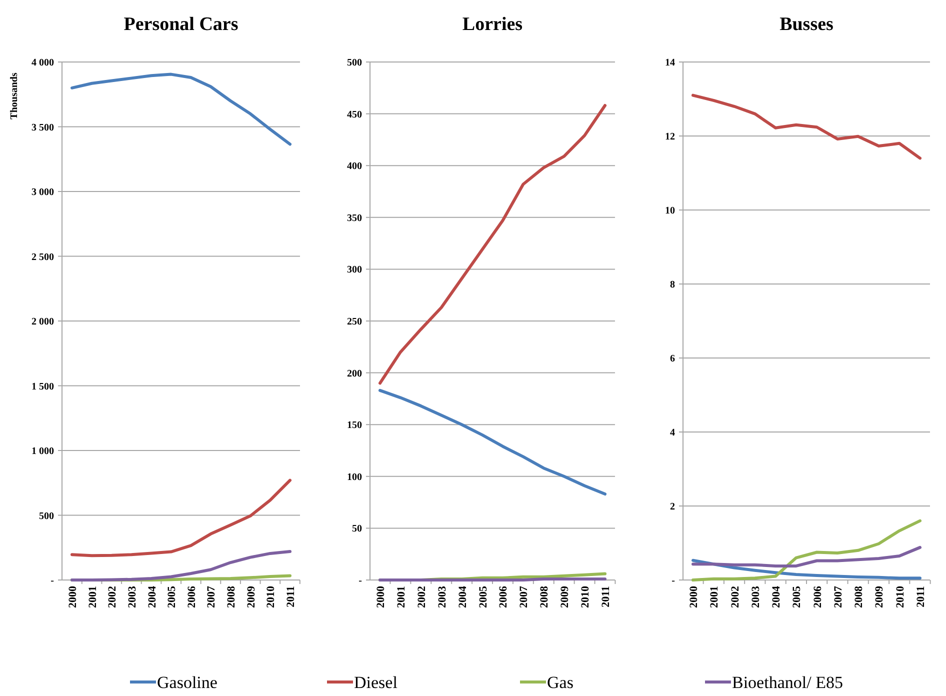  What do you see at coordinates (43, 257) in the screenshot?
I see `y-tick-label: 2 500` at bounding box center [43, 257].